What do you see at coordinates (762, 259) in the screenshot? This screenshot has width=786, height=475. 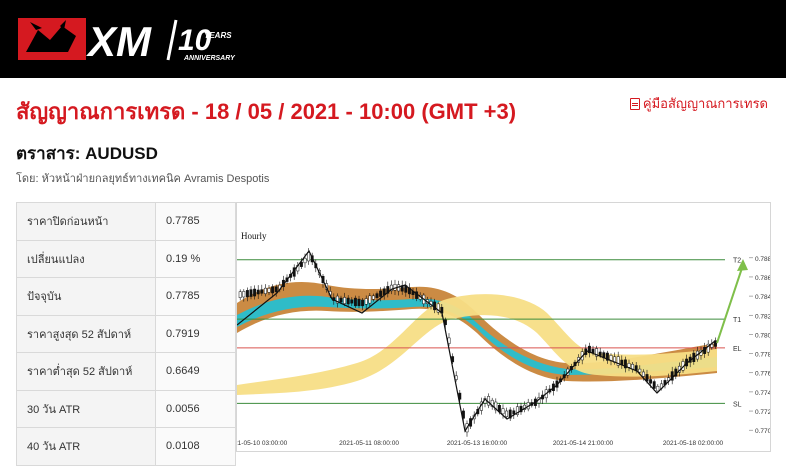 I see `y-tick-label: 0.7880` at bounding box center [762, 259].